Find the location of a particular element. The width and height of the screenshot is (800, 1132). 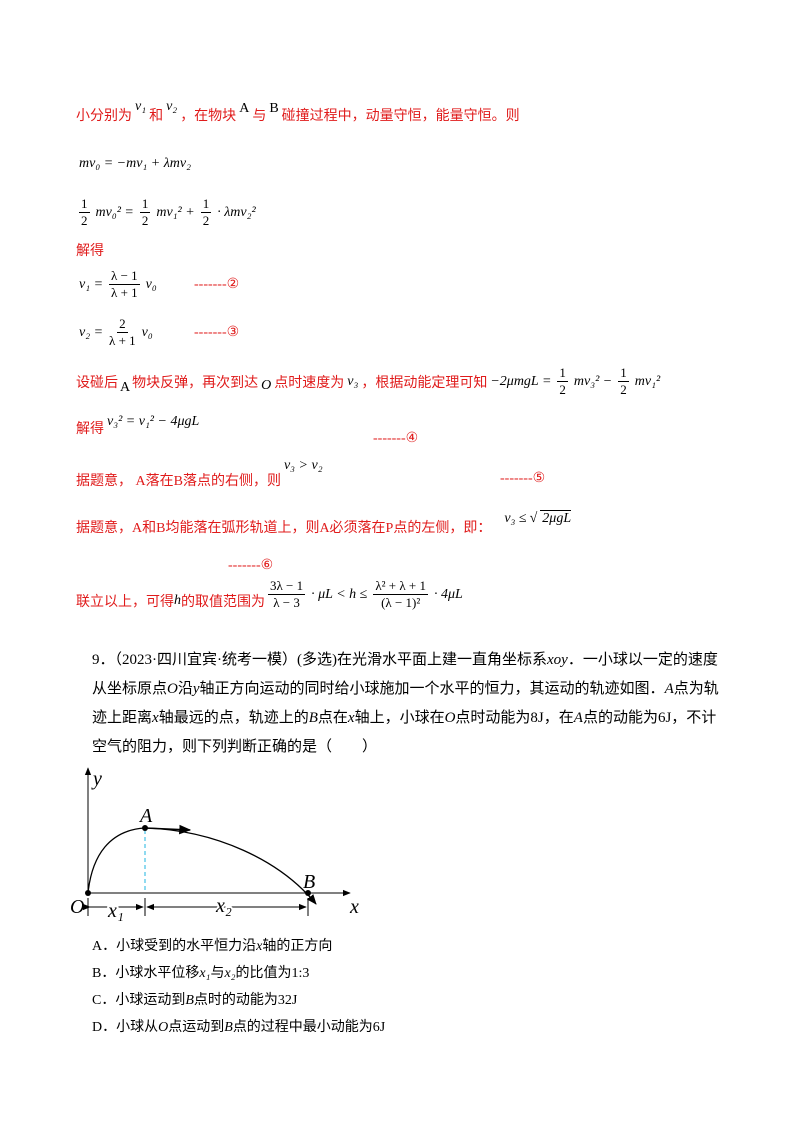

text: （2023·四川宜宾·统考一模） is located at coordinates (206, 660).